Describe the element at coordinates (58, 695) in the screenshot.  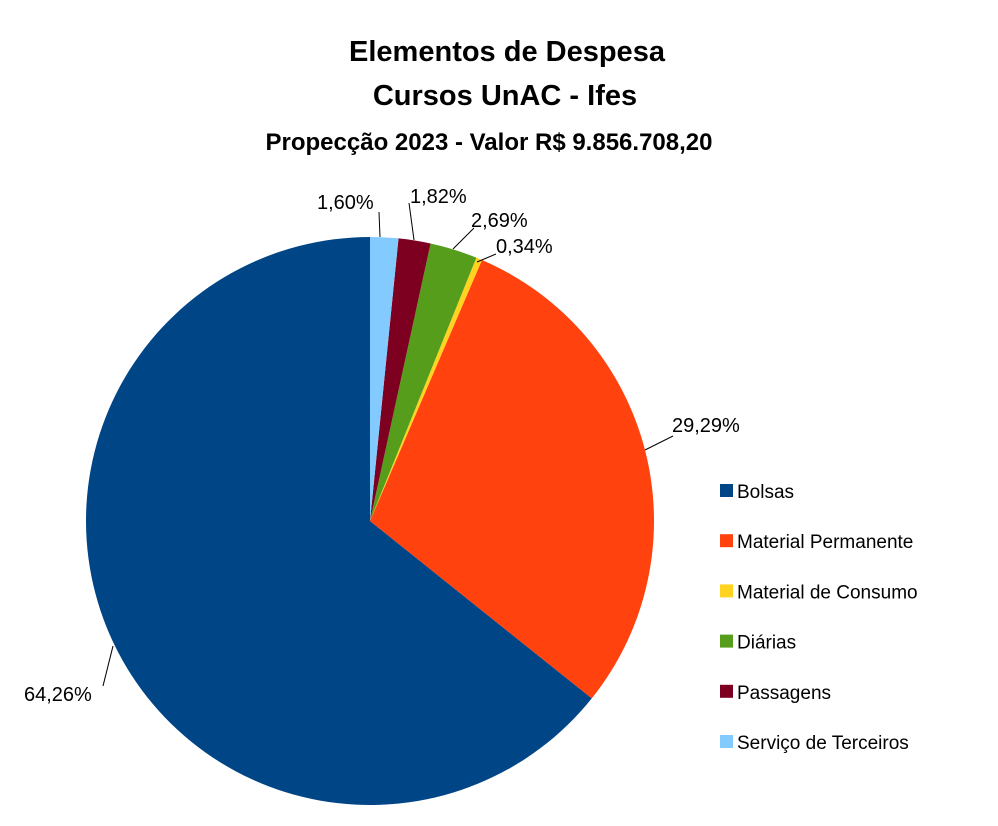
I see `data-label: 64,26%` at that location.